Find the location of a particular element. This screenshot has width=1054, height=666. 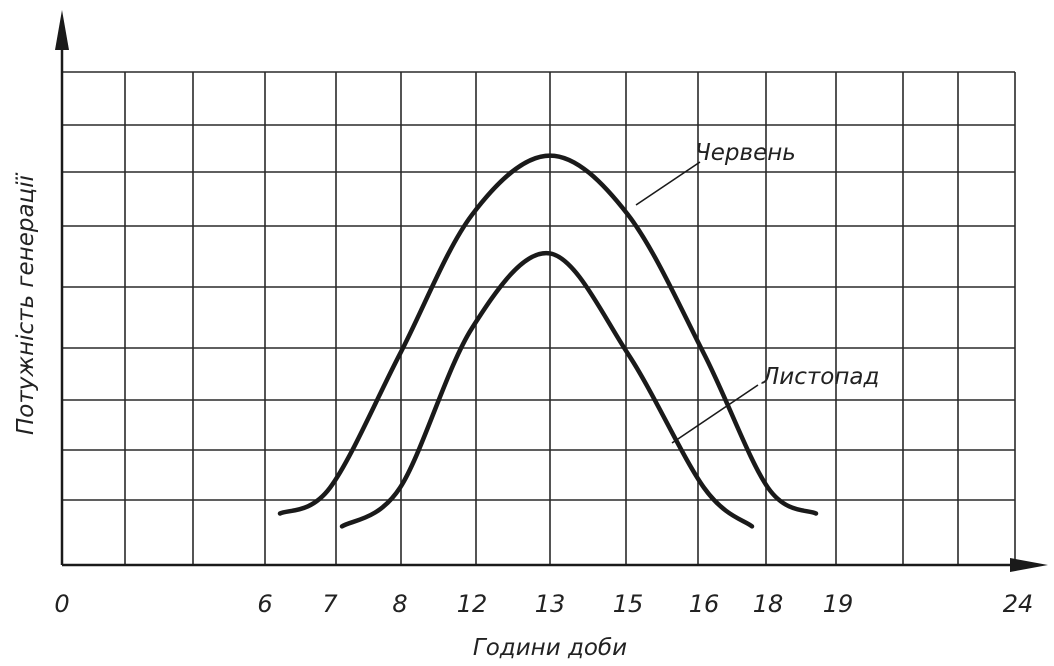

x-axis-arrow-icon is located at coordinates (1029, 565).